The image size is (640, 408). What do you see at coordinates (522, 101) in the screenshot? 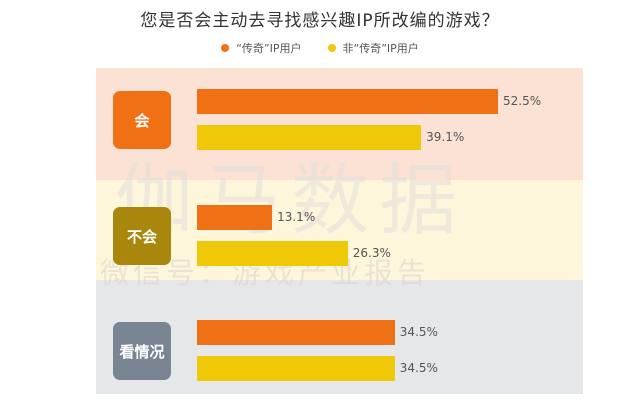
I see `value-label-1-series-1: 52.5%` at bounding box center [522, 101].